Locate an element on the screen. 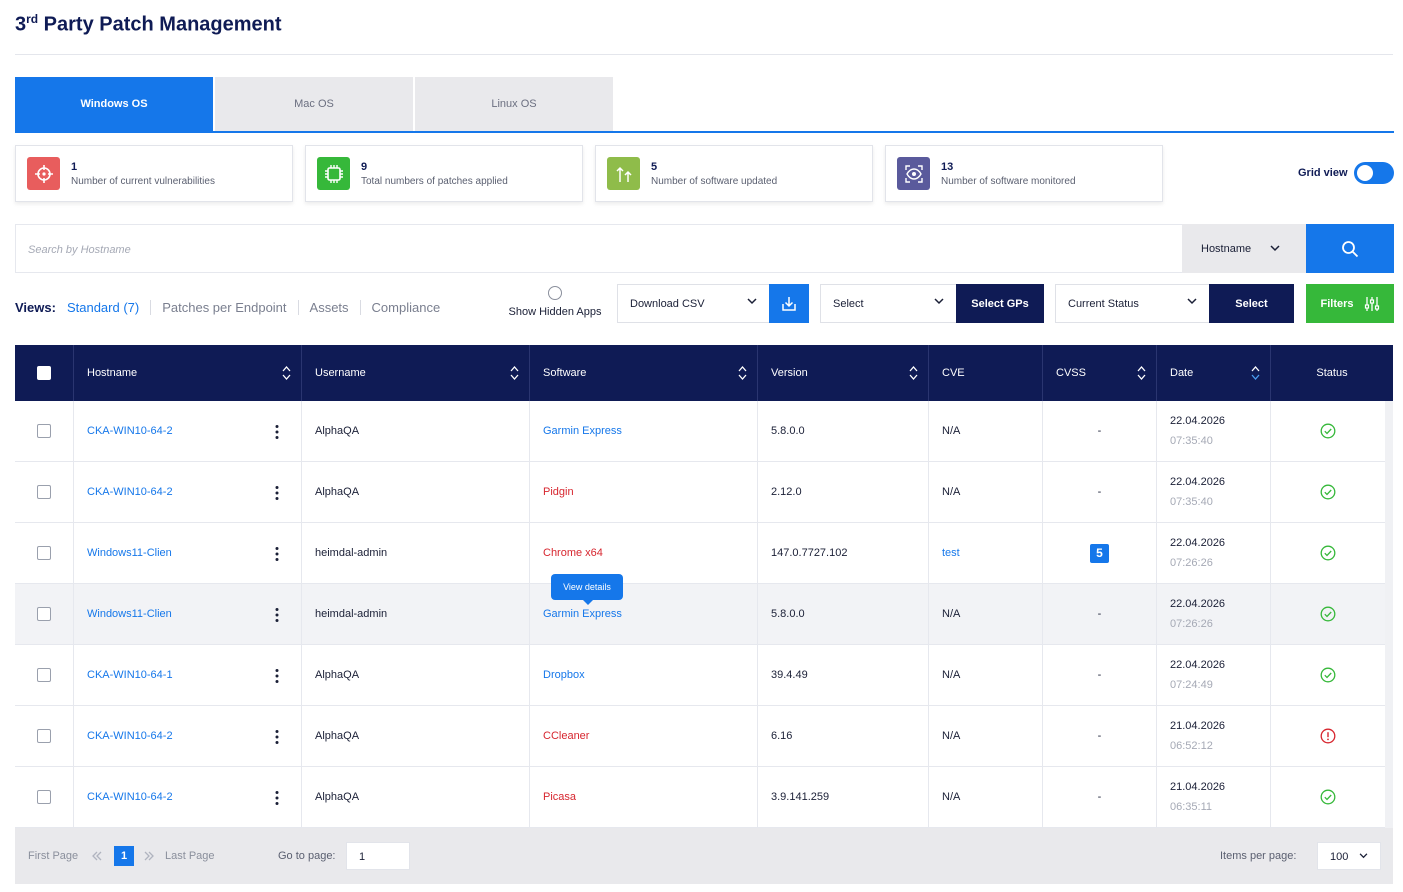 Image resolution: width=1403 pixels, height=892 pixels. search-button is located at coordinates (1350, 248).